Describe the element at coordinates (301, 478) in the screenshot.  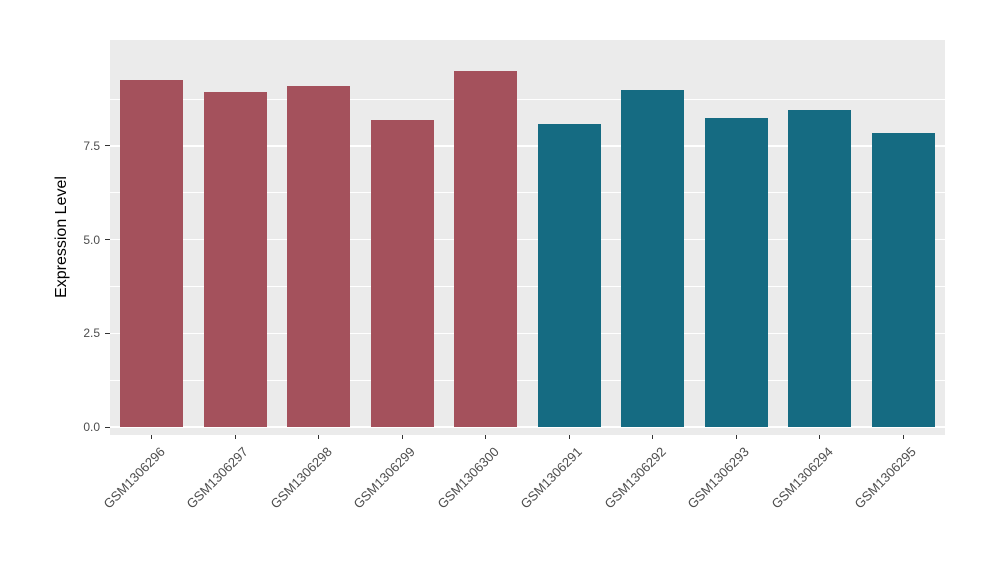
I see `x-tick-label: GSM1306298` at that location.